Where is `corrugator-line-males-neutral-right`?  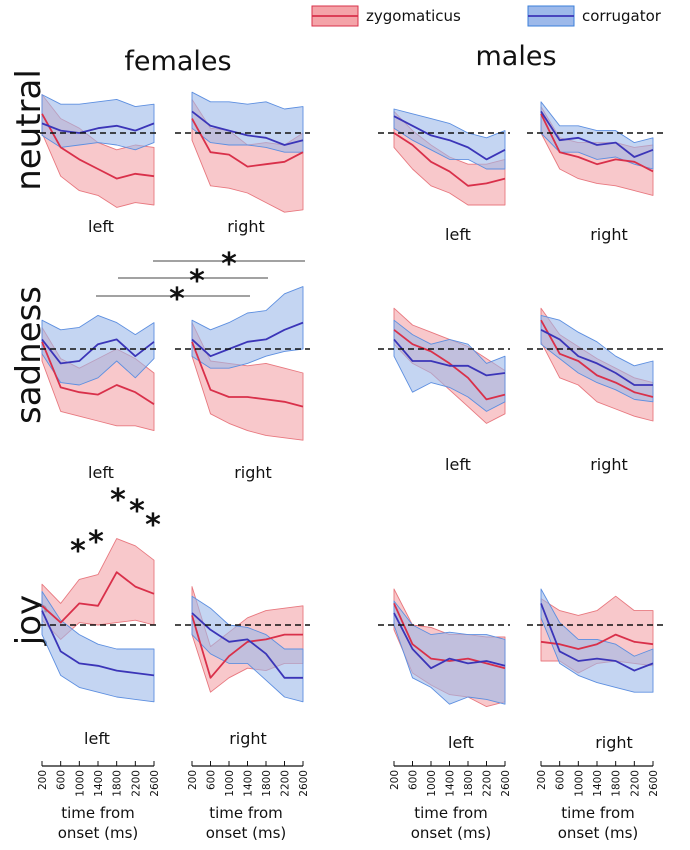
corrugator-line-males-neutral-right is located at coordinates (597, 134).